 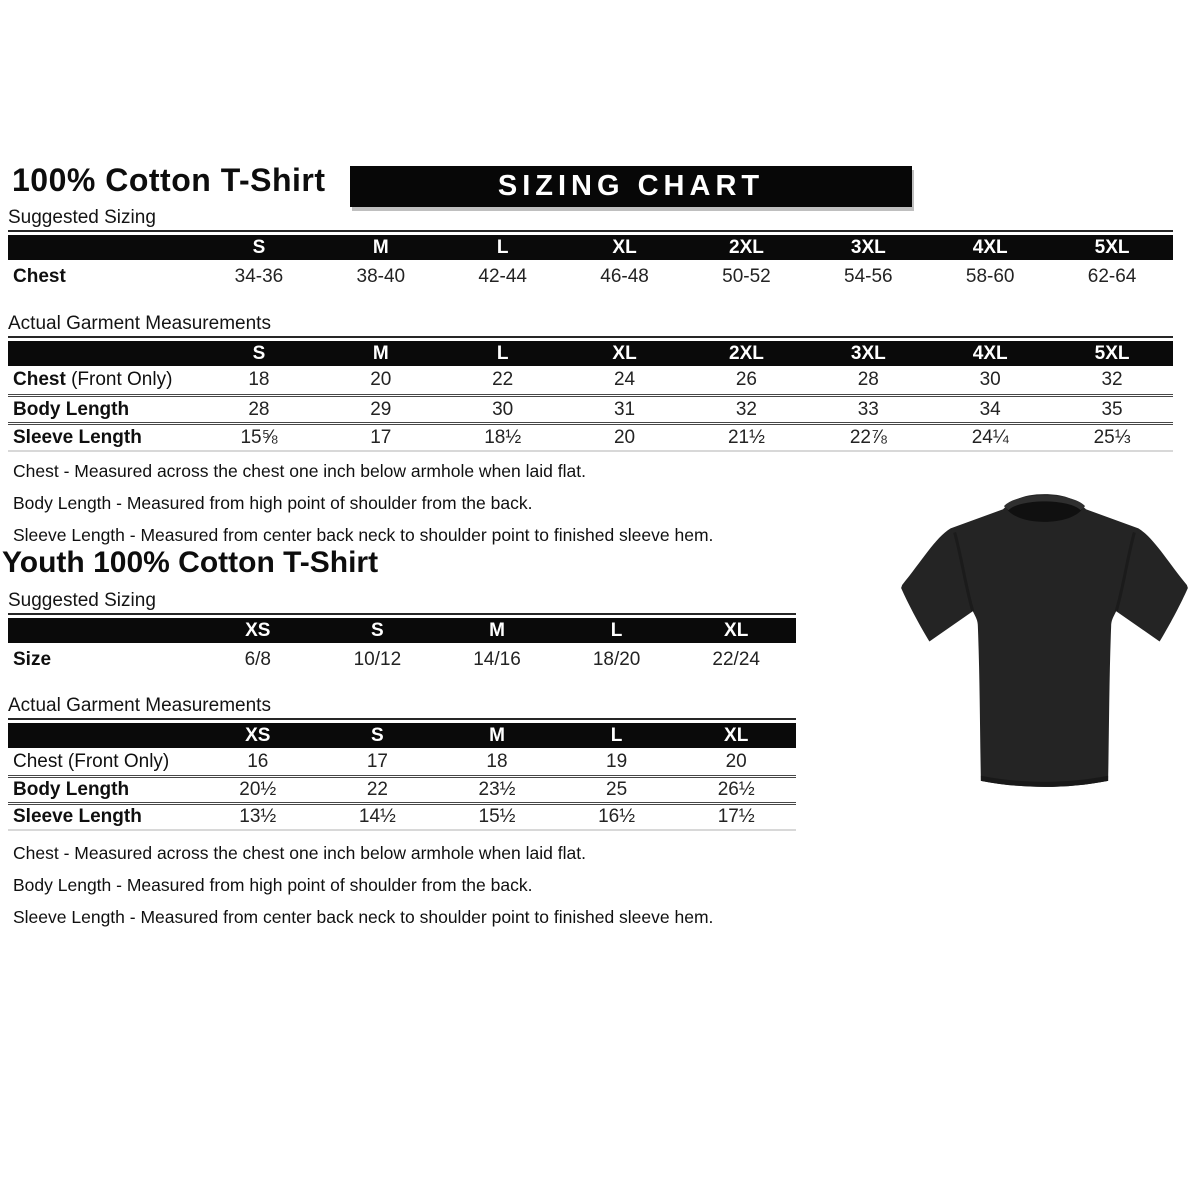 I want to click on tshirt-illustration, so click(x=1044, y=640).